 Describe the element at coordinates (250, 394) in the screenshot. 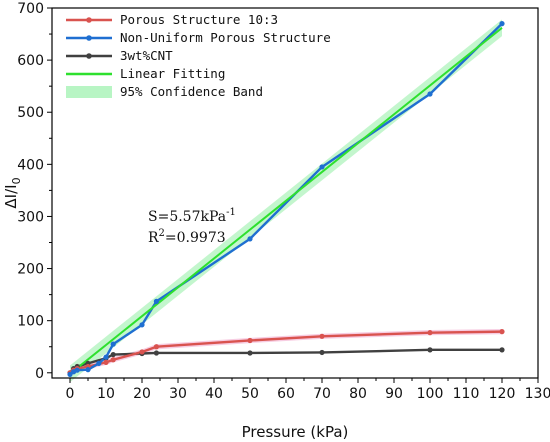

I see `x-tick-label-50: 50` at that location.